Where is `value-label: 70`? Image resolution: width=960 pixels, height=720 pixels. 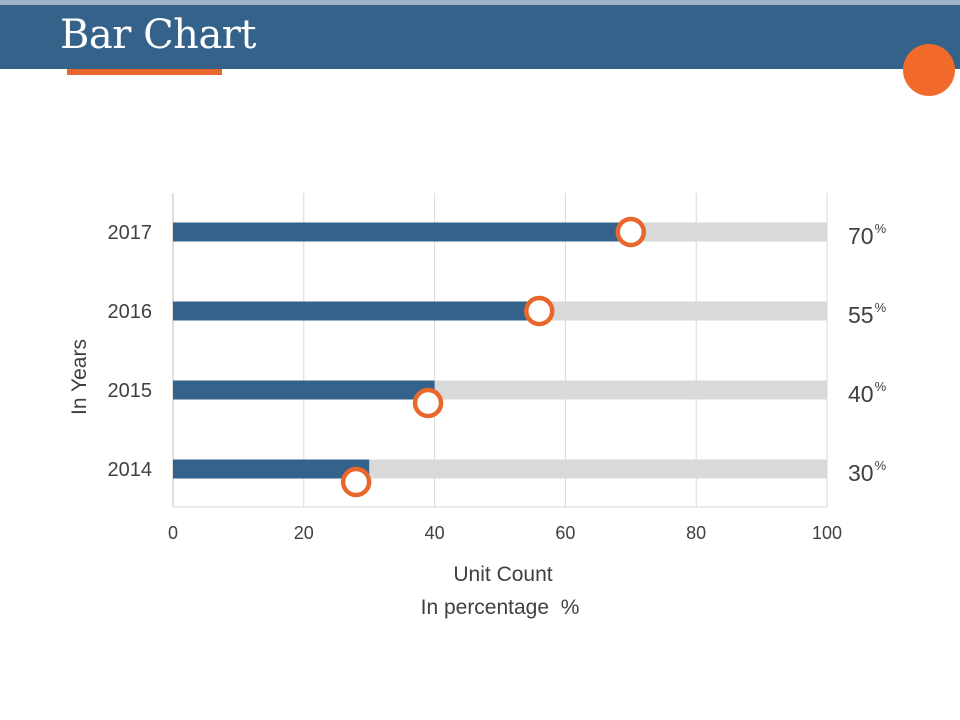
value-label: 70 is located at coordinates (861, 236).